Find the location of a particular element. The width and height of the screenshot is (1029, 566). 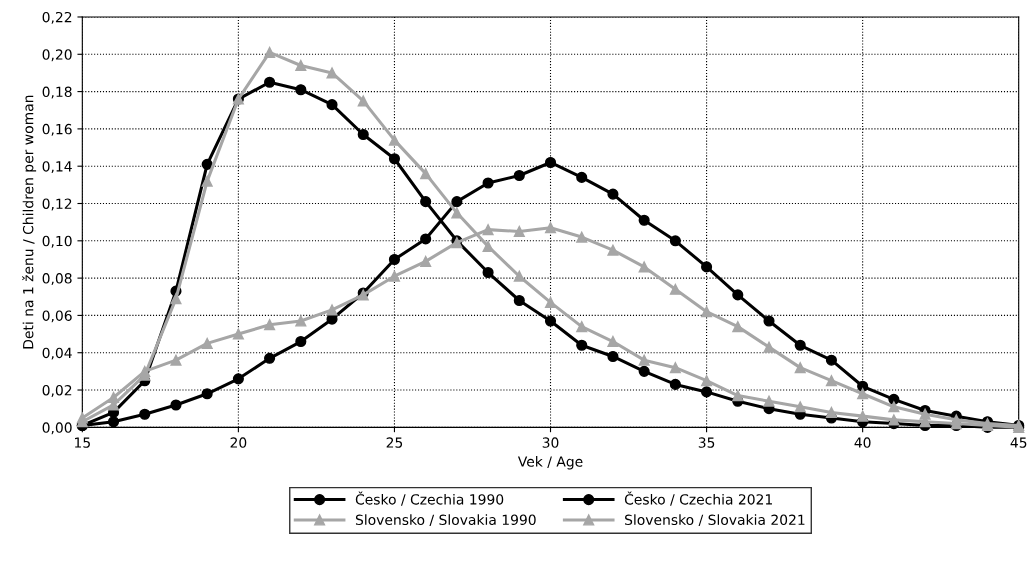

y-tick-label: 0,14 is located at coordinates (57, 167).